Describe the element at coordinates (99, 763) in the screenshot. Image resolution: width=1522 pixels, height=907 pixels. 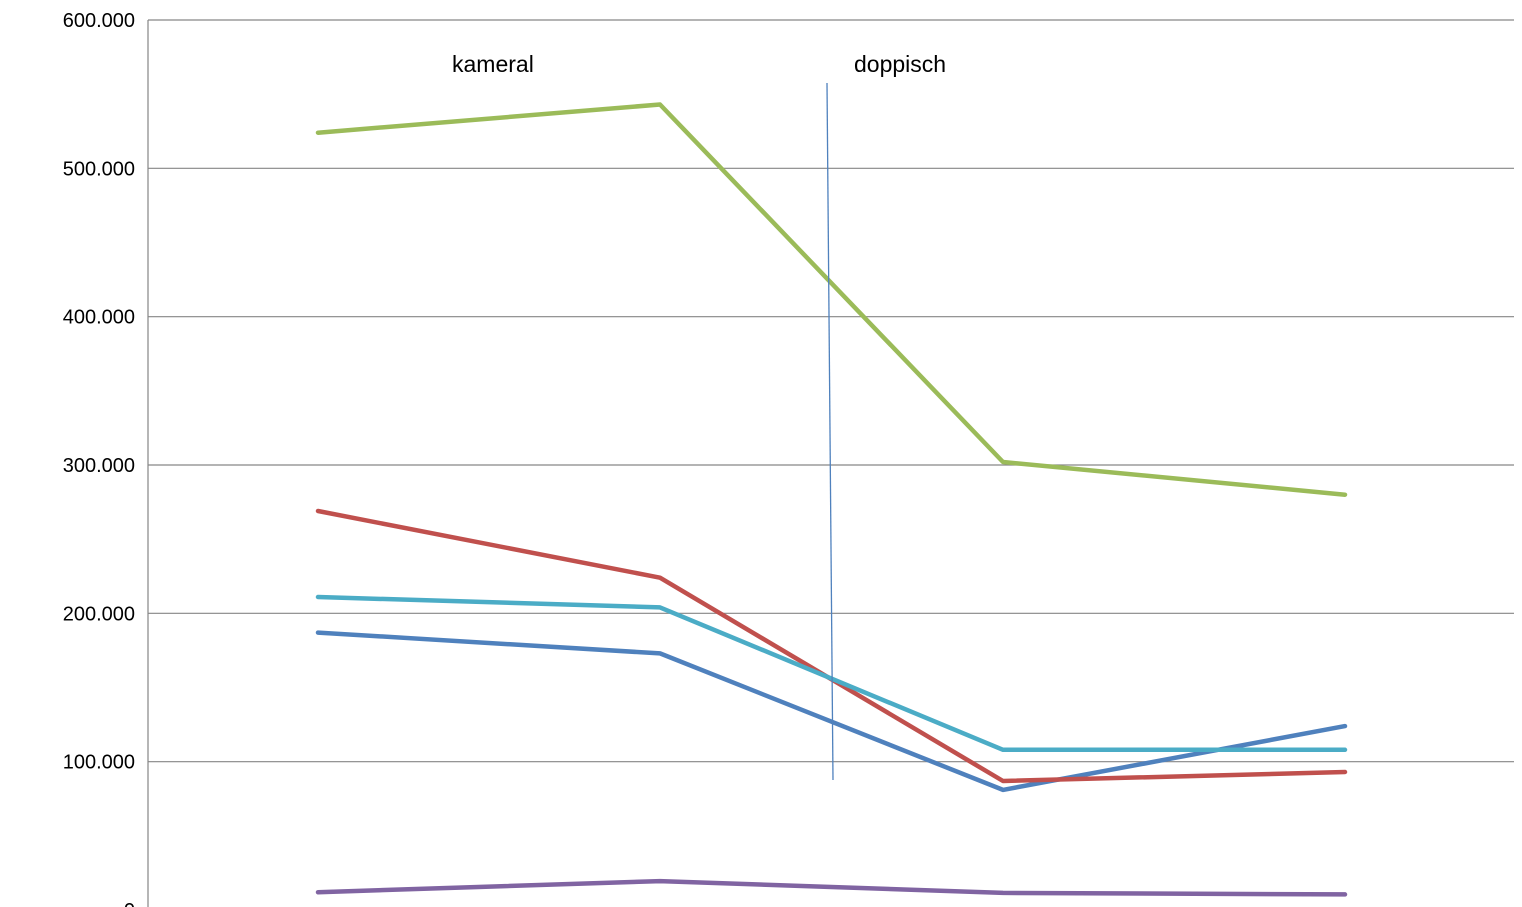
I see `y-tick-label: 100.000` at that location.